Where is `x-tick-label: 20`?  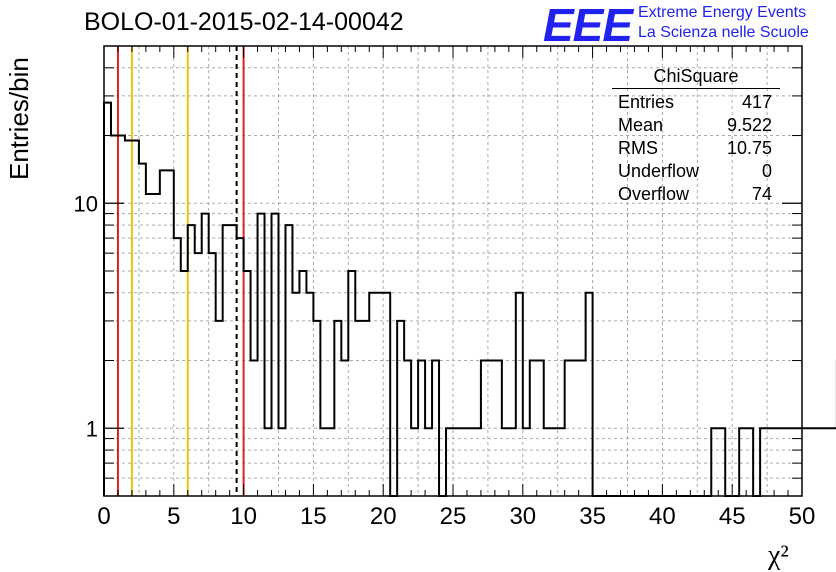 x-tick-label: 20 is located at coordinates (383, 516).